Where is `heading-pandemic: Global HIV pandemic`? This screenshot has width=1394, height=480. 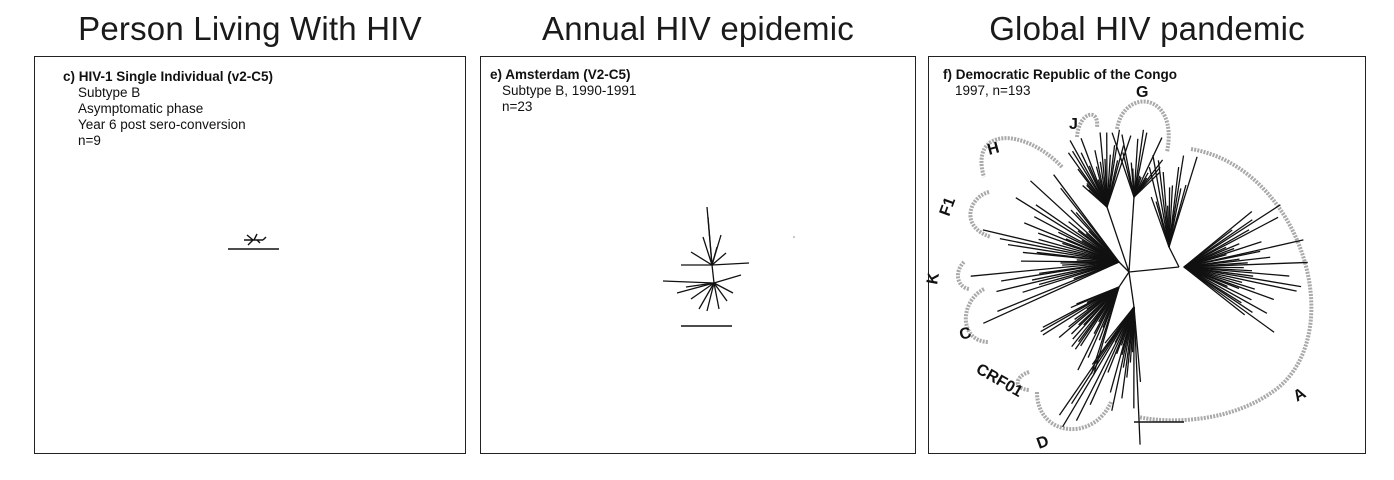
heading-pandemic: Global HIV pandemic is located at coordinates (1147, 28).